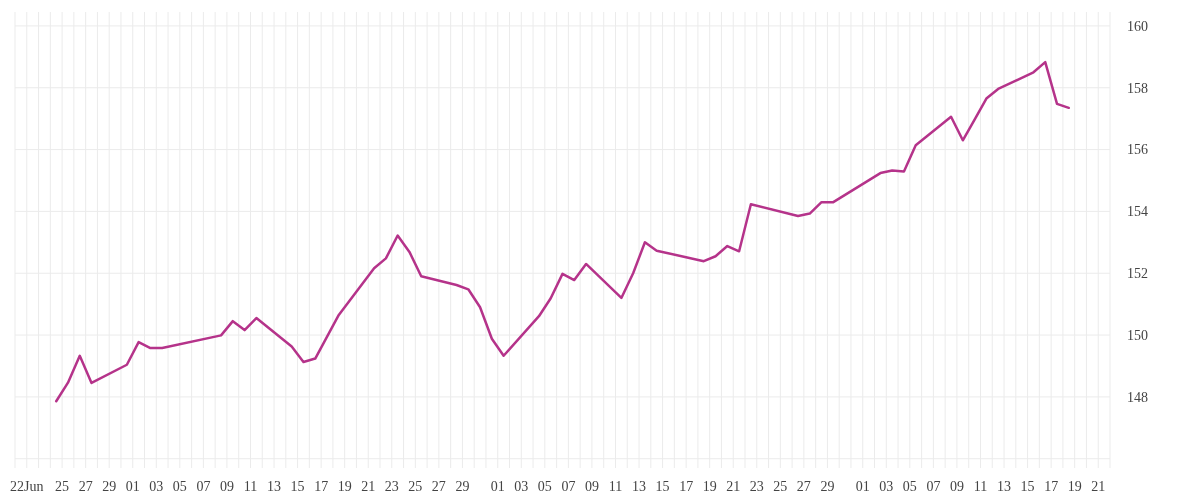 Image resolution: width=1200 pixels, height=500 pixels. What do you see at coordinates (1137, 274) in the screenshot?
I see `y-tick-label: 152` at bounding box center [1137, 274].